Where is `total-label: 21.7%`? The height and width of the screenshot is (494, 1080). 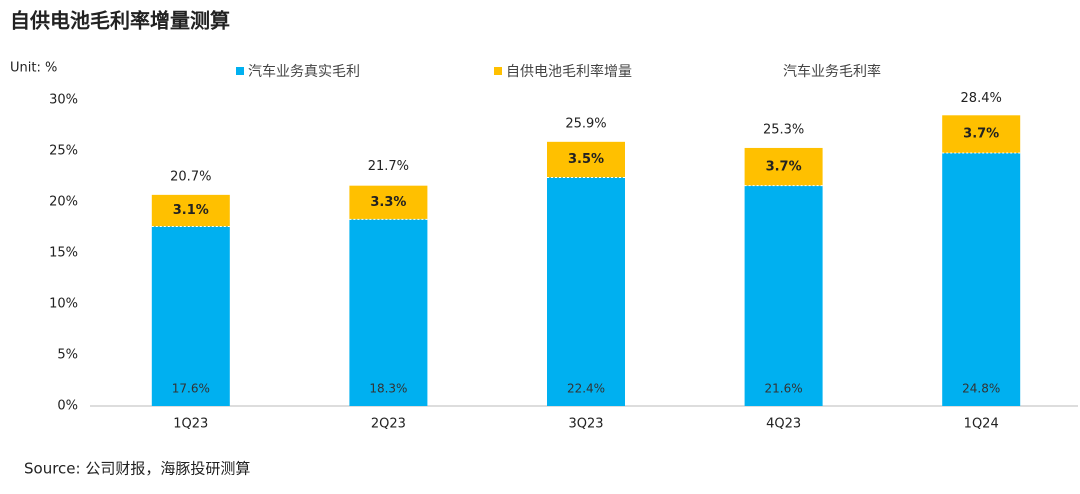 total-label: 21.7% is located at coordinates (388, 166).